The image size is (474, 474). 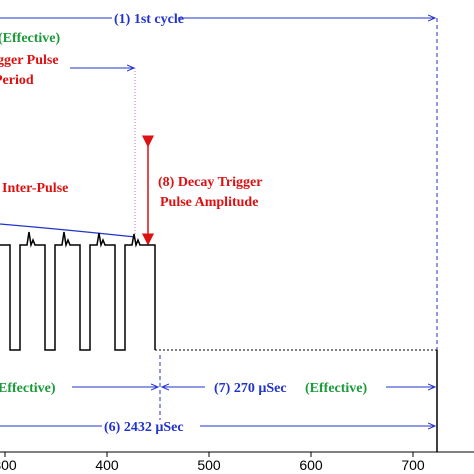 What do you see at coordinates (250, 388) in the screenshot?
I see `label: (7) 270 µSec` at bounding box center [250, 388].